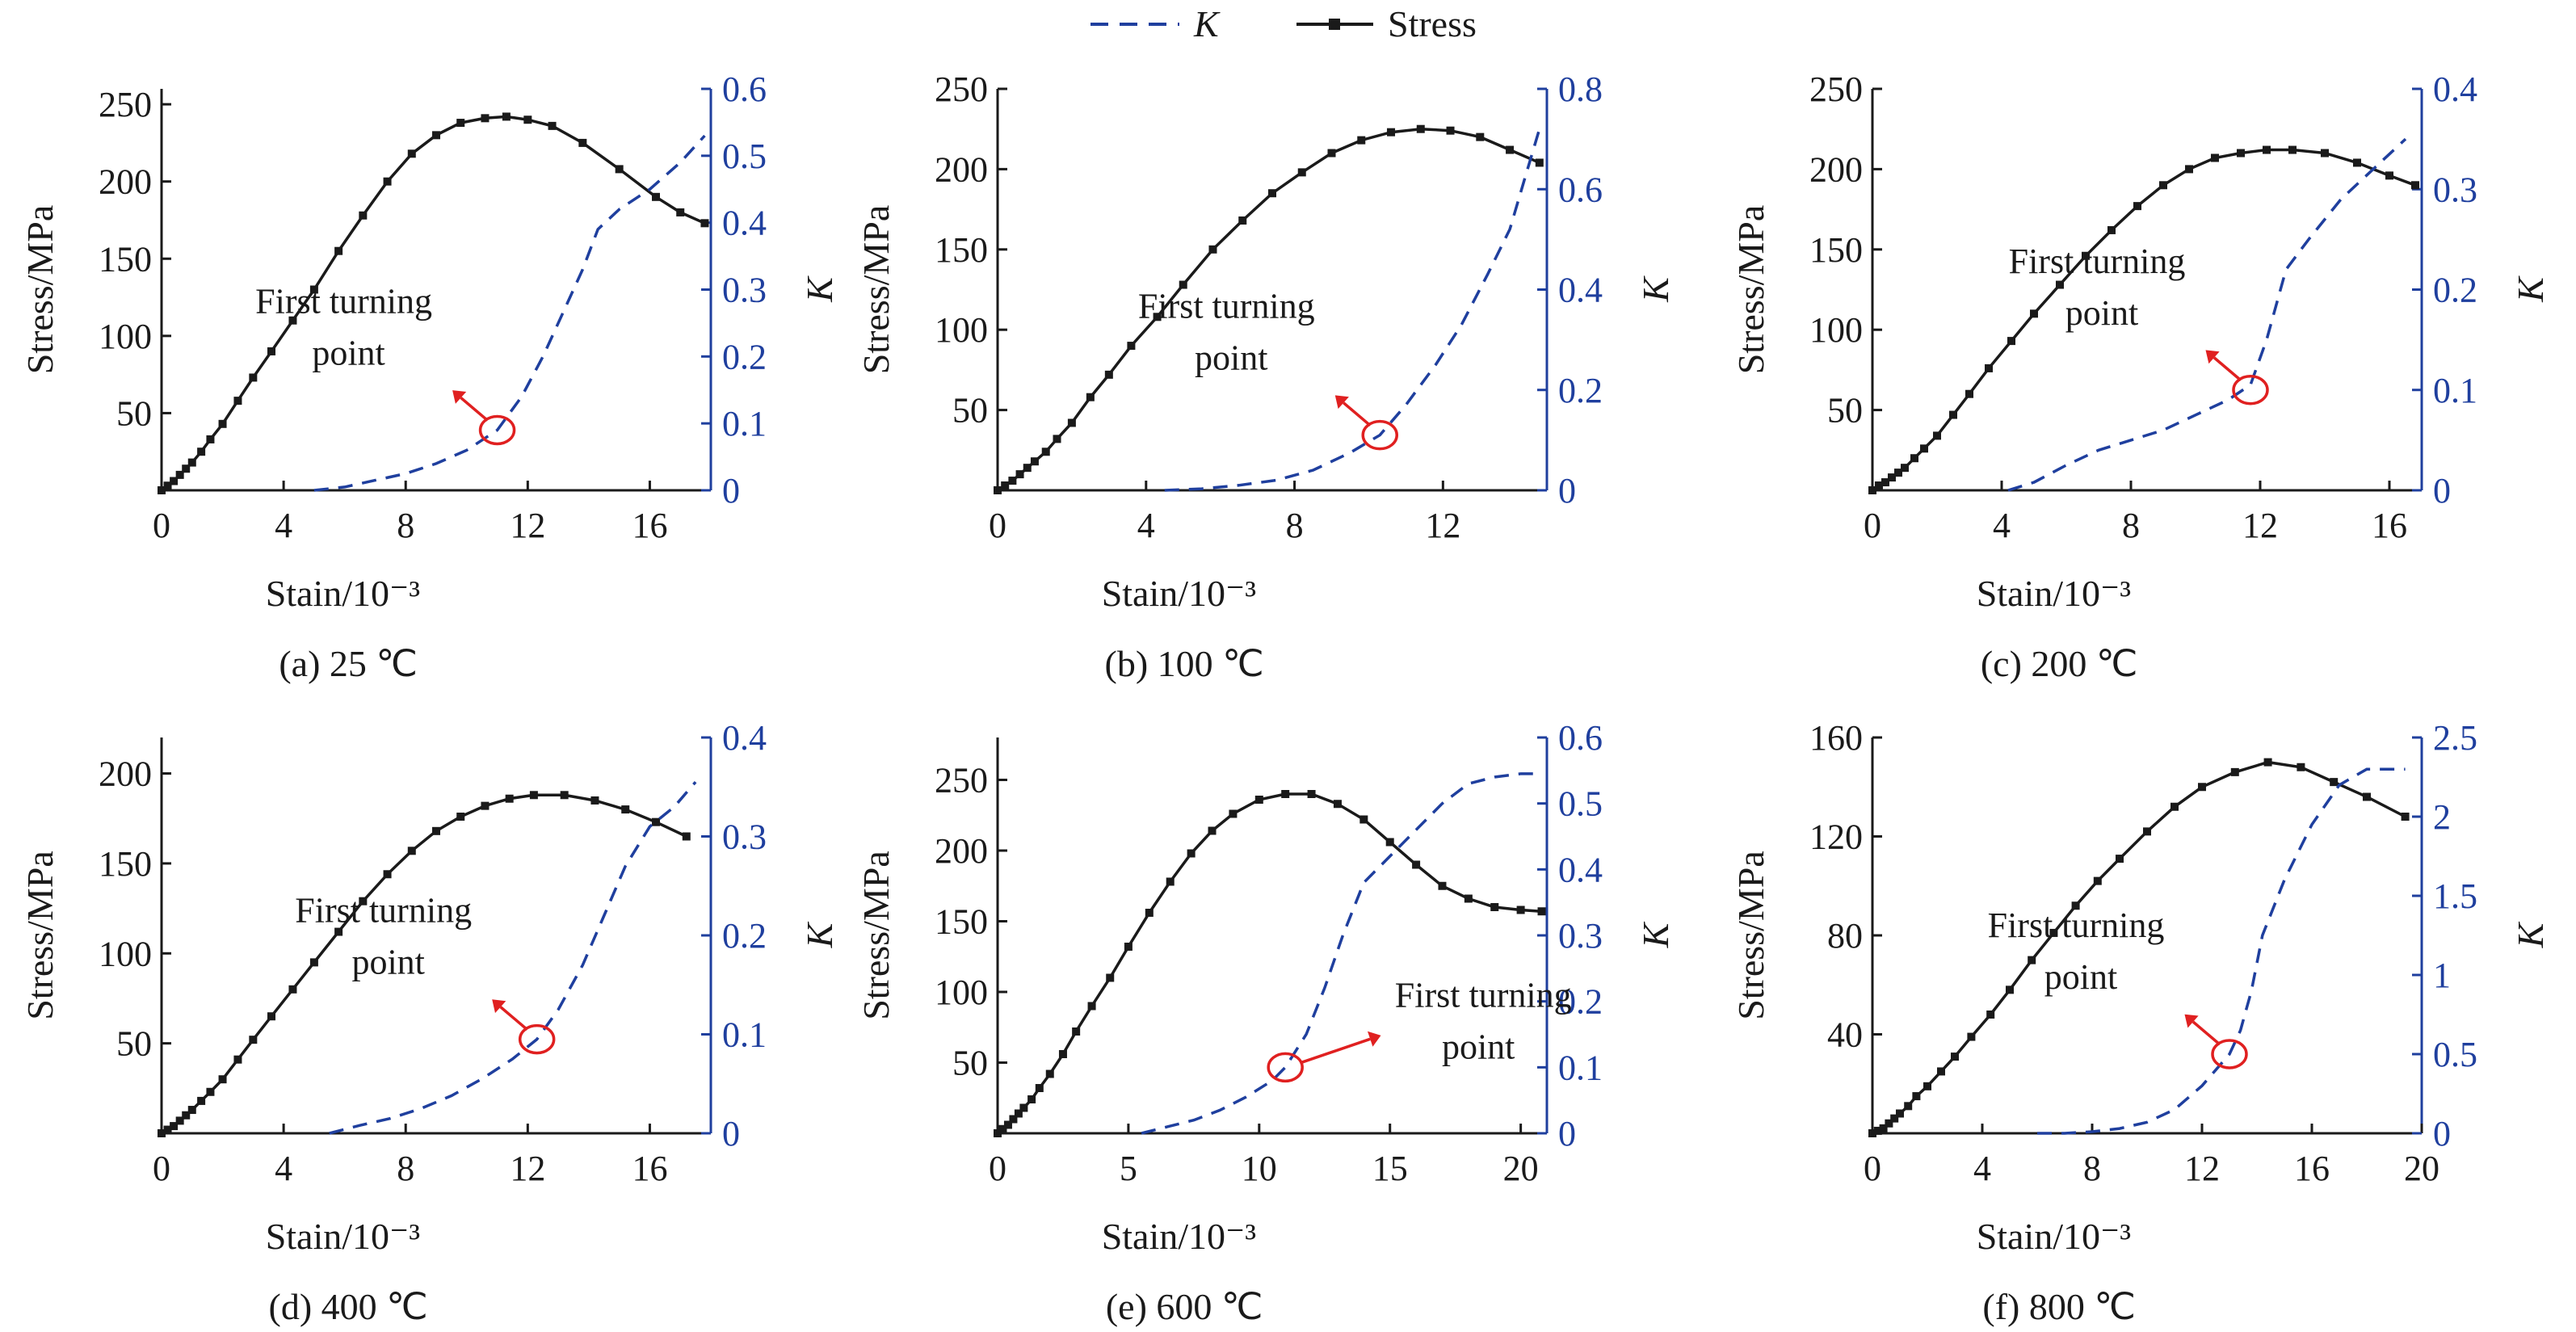 The image size is (2576, 1332). I want to click on x-tick-label: 16, so click(650, 525).